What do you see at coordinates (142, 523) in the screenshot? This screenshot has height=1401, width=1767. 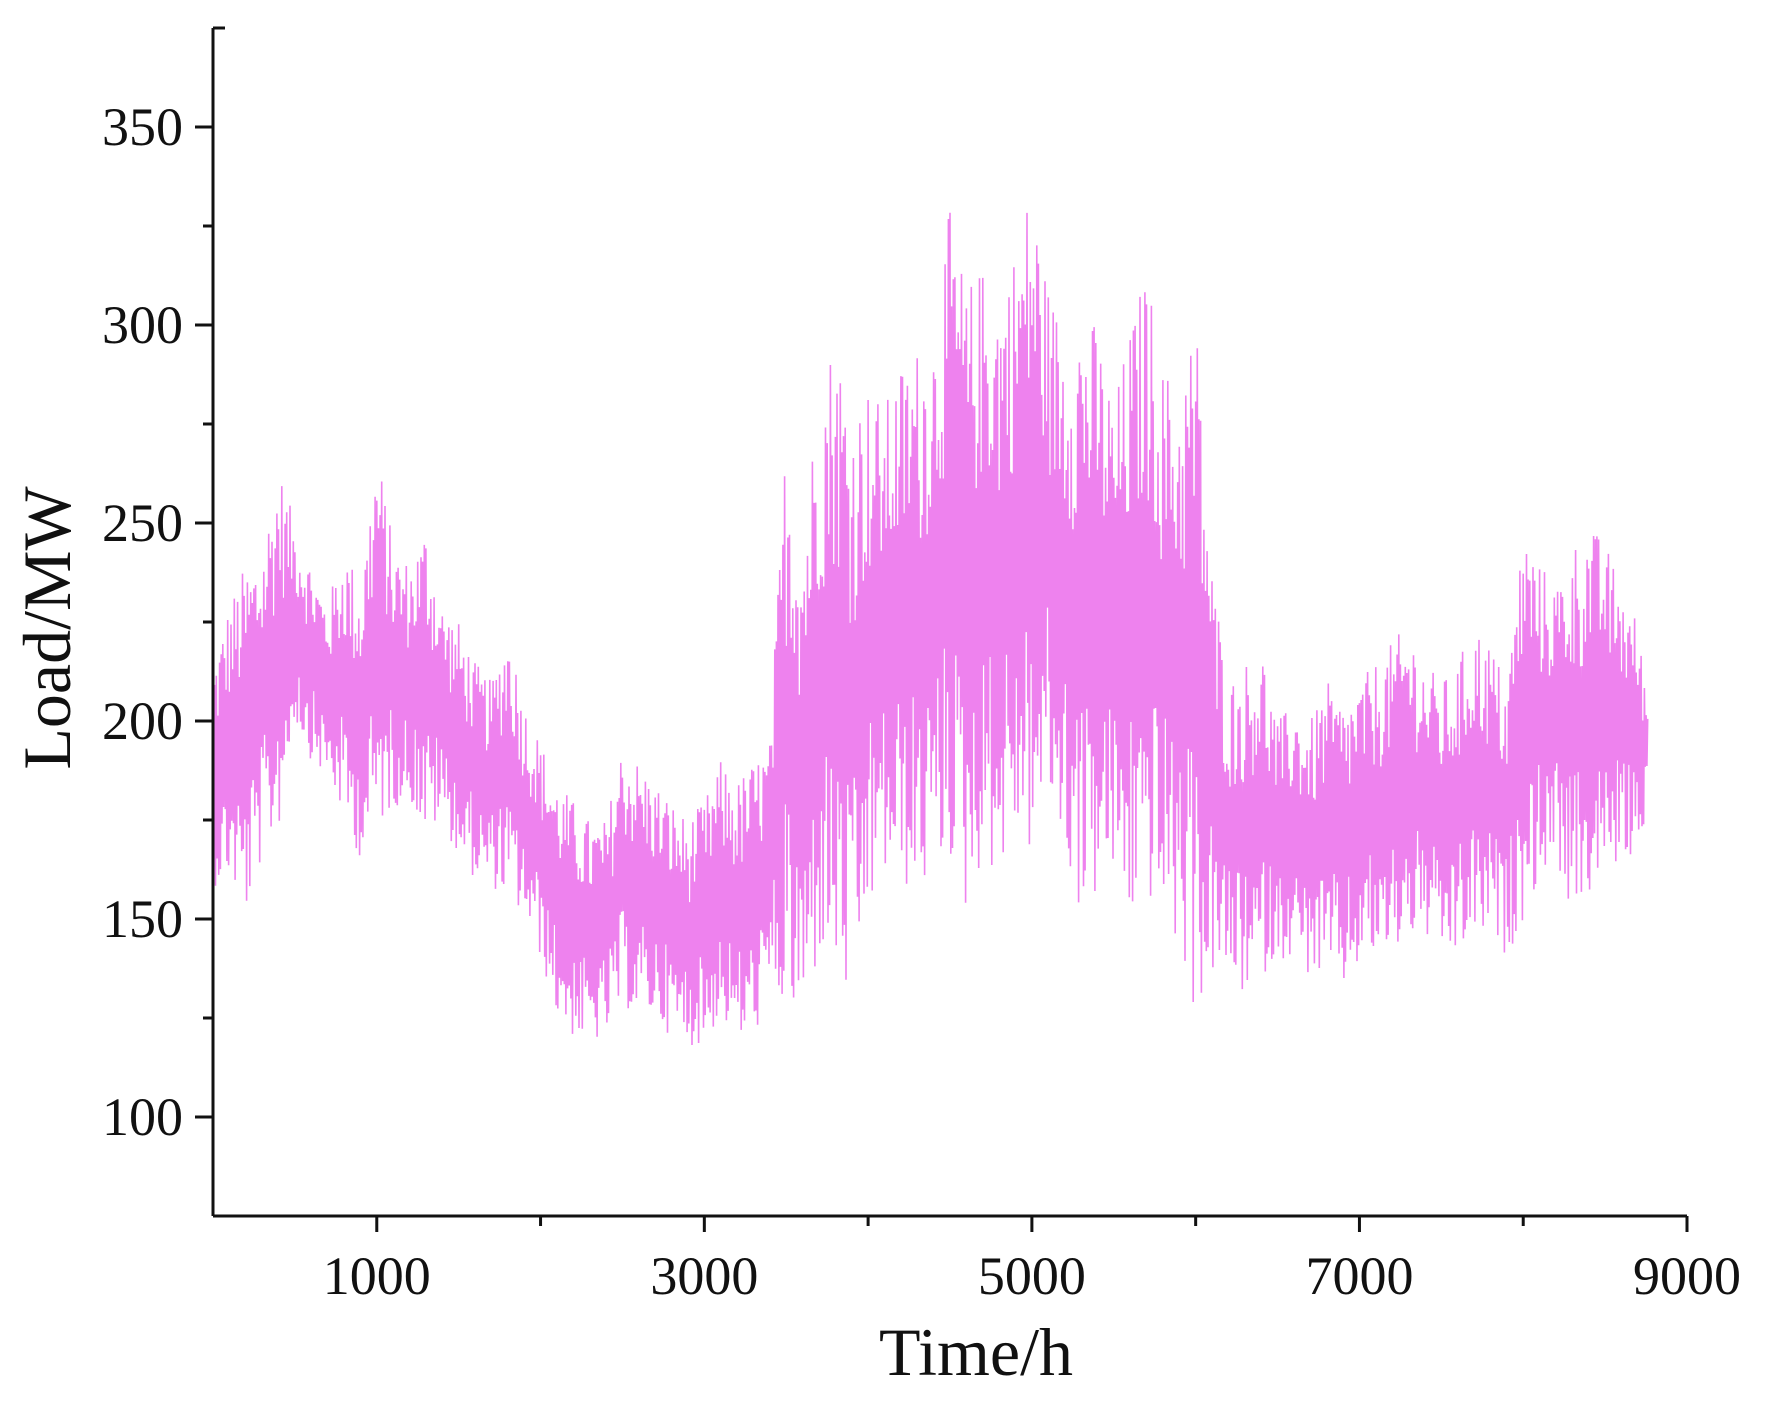 I see `y-tick-label: 250` at bounding box center [142, 523].